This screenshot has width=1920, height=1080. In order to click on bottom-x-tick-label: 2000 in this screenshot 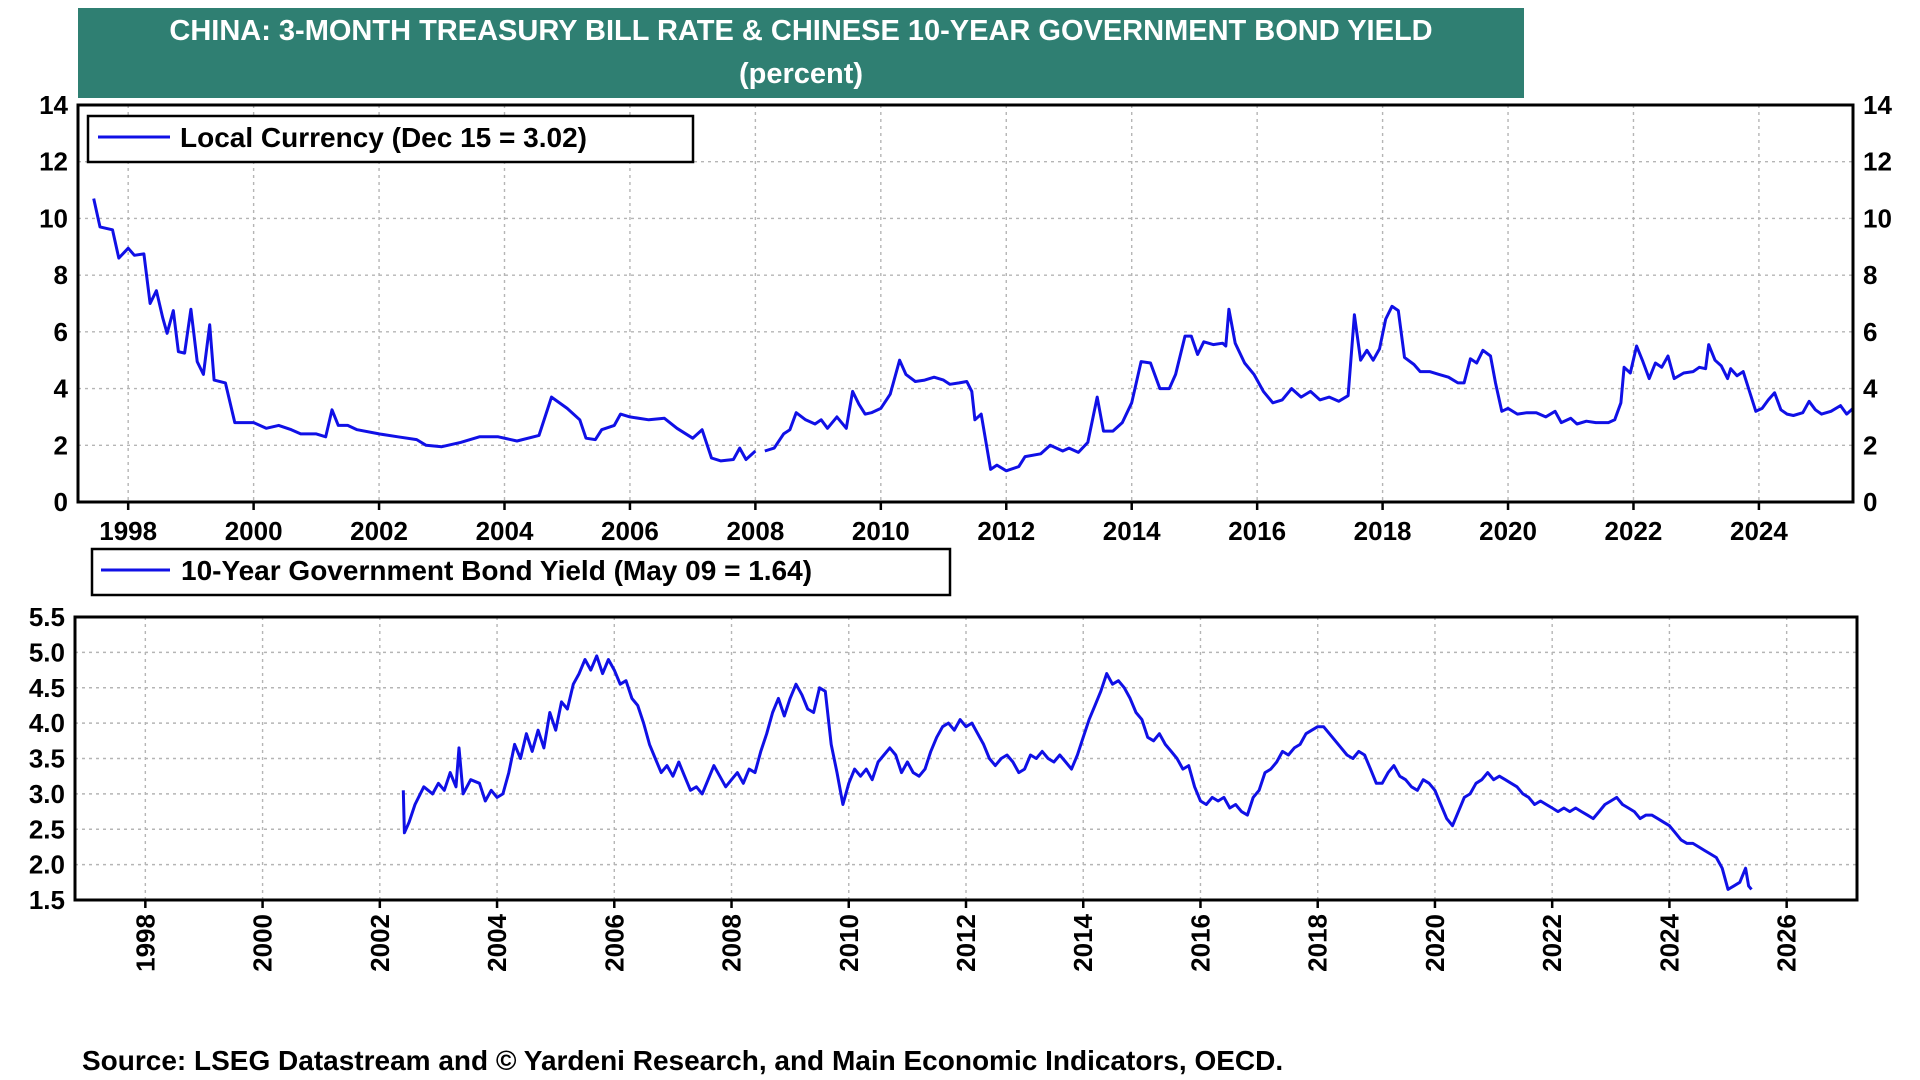, I will do `click(263, 943)`.